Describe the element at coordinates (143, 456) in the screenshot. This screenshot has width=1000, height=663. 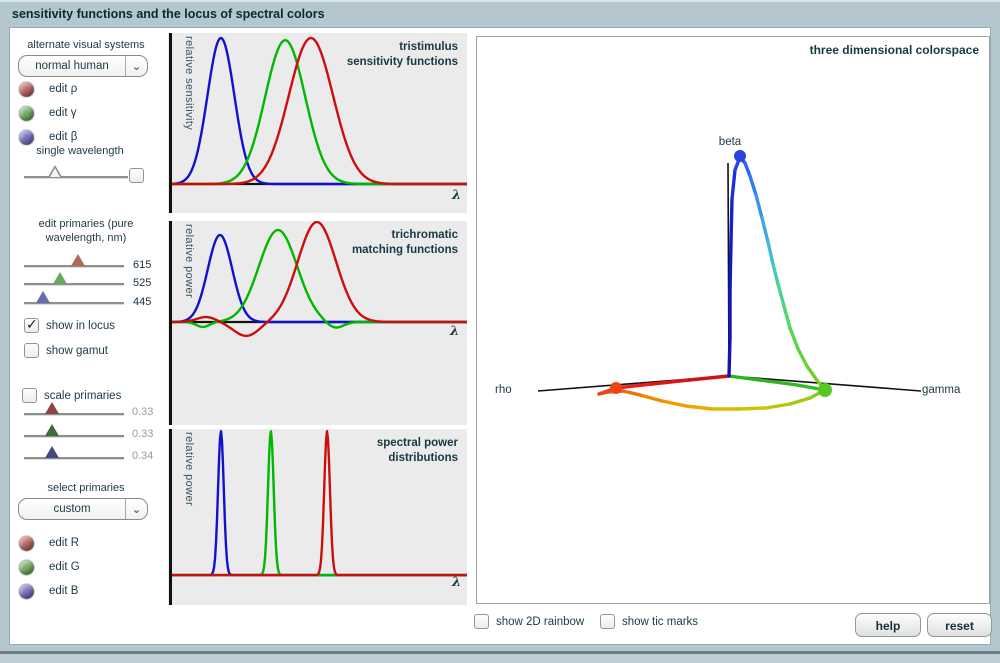
I see `scale-blue-value: 0.34` at that location.